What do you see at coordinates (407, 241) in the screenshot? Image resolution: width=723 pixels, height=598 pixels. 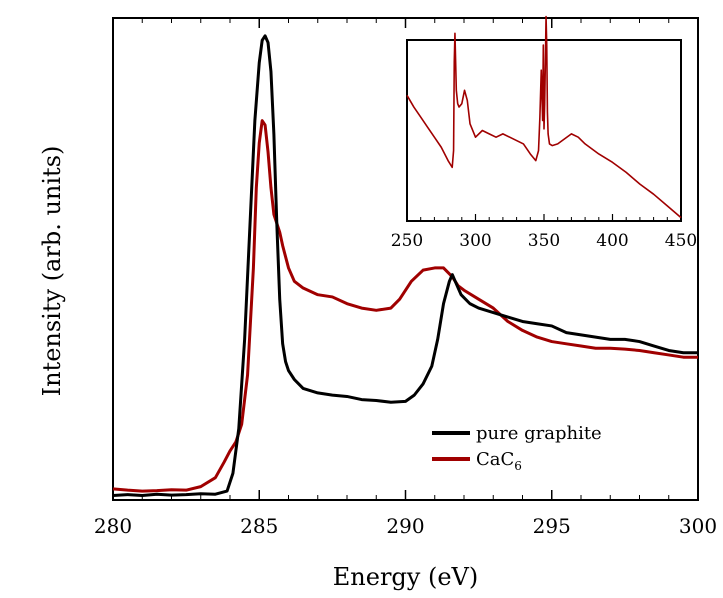 I see `inset-x-tick-label-250: 250` at bounding box center [407, 241].